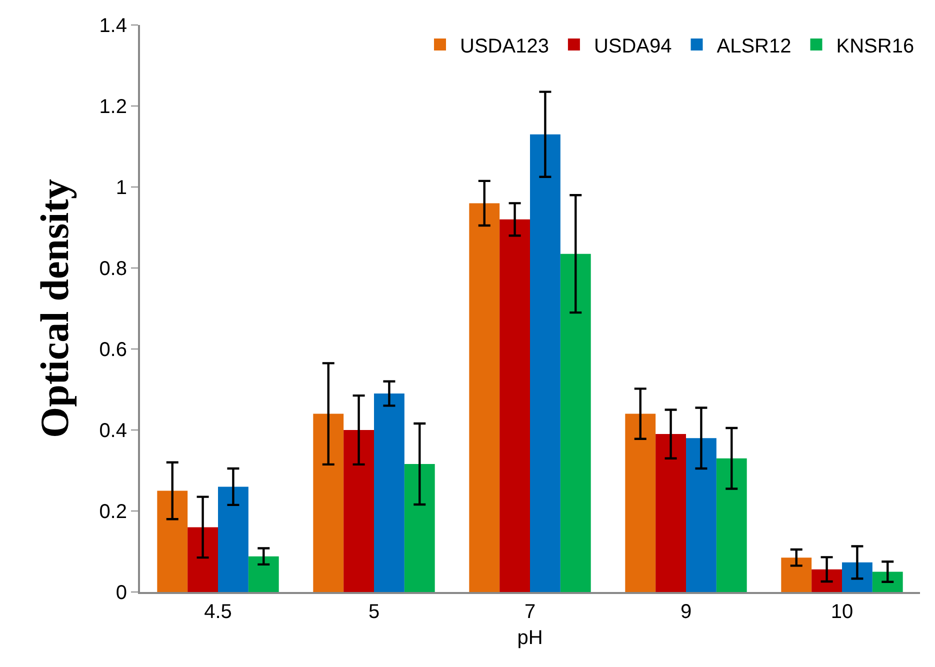 Image resolution: width=935 pixels, height=667 pixels. I want to click on y-tick-label: 1.2, so click(113, 107).